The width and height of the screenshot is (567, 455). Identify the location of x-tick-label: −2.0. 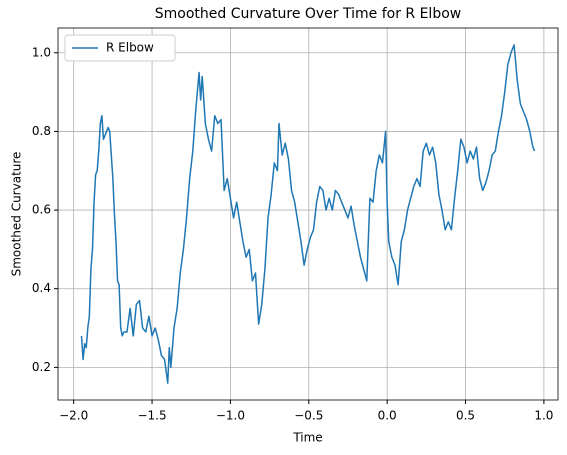
(73, 416).